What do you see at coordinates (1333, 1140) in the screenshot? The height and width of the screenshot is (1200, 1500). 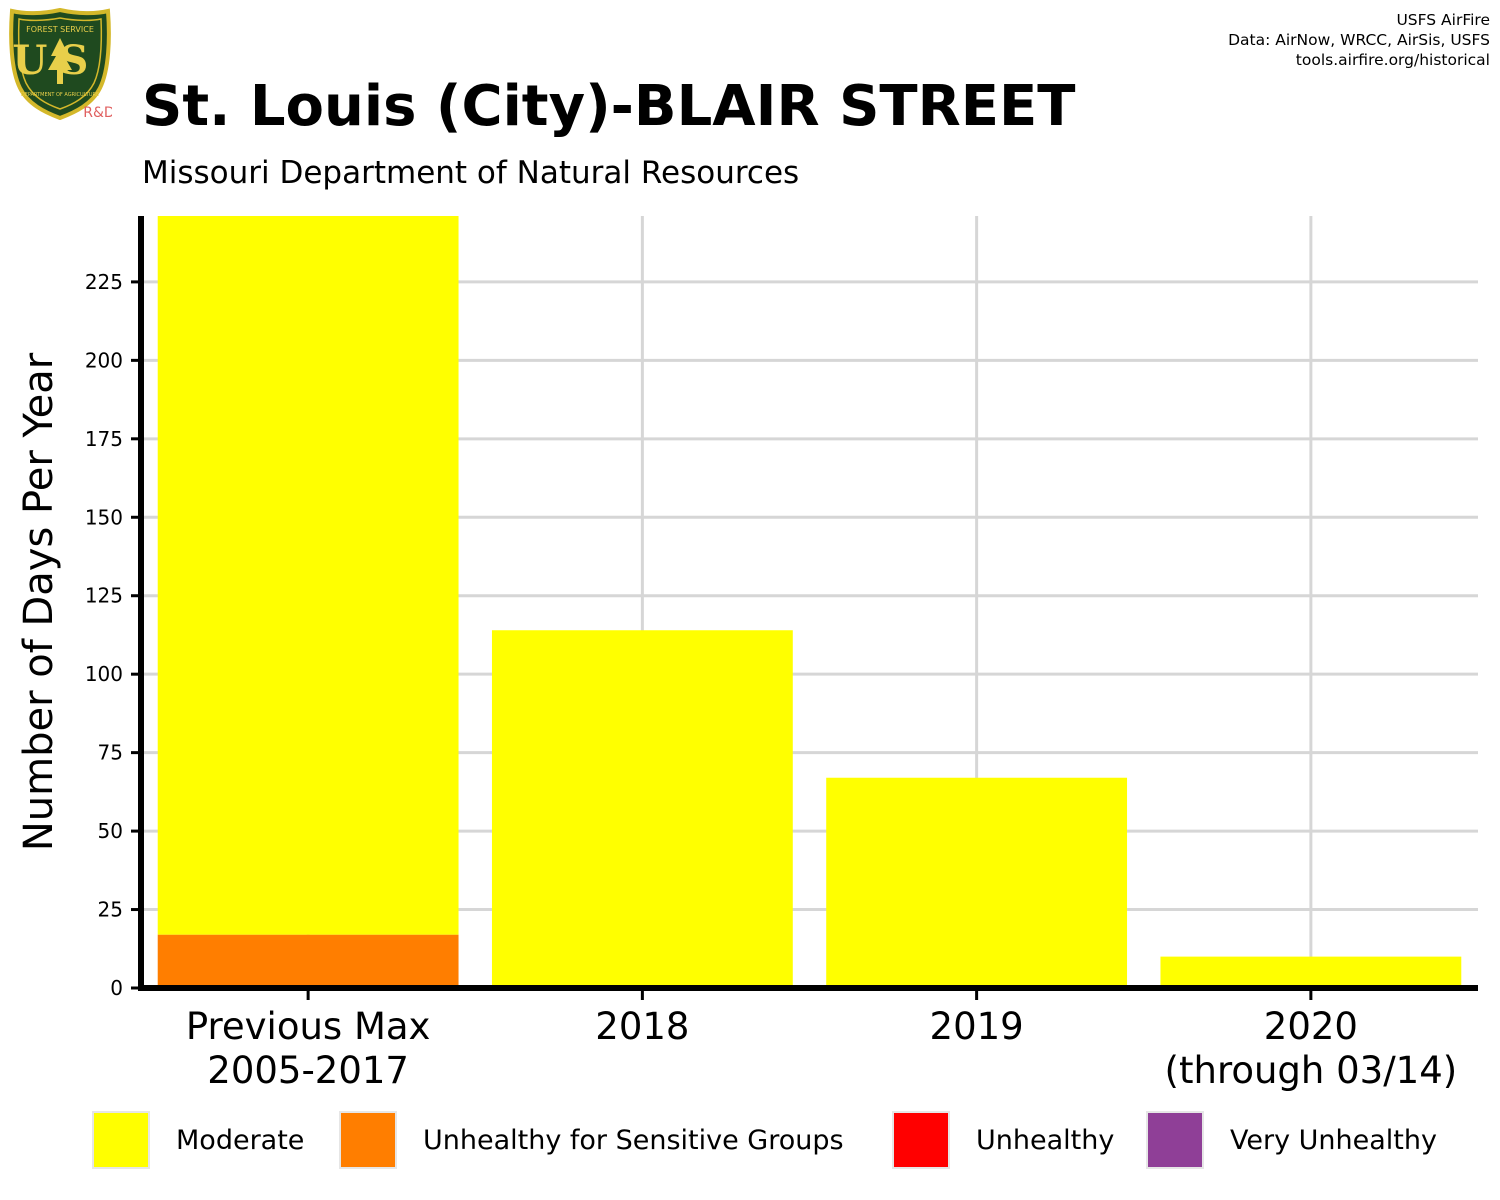 I see `legend-label: Very Unhealthy` at bounding box center [1333, 1140].